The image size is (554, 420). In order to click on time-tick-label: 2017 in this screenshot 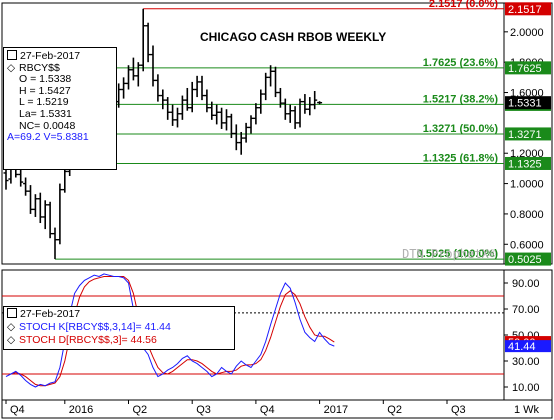, I will do `click(336, 410)`.